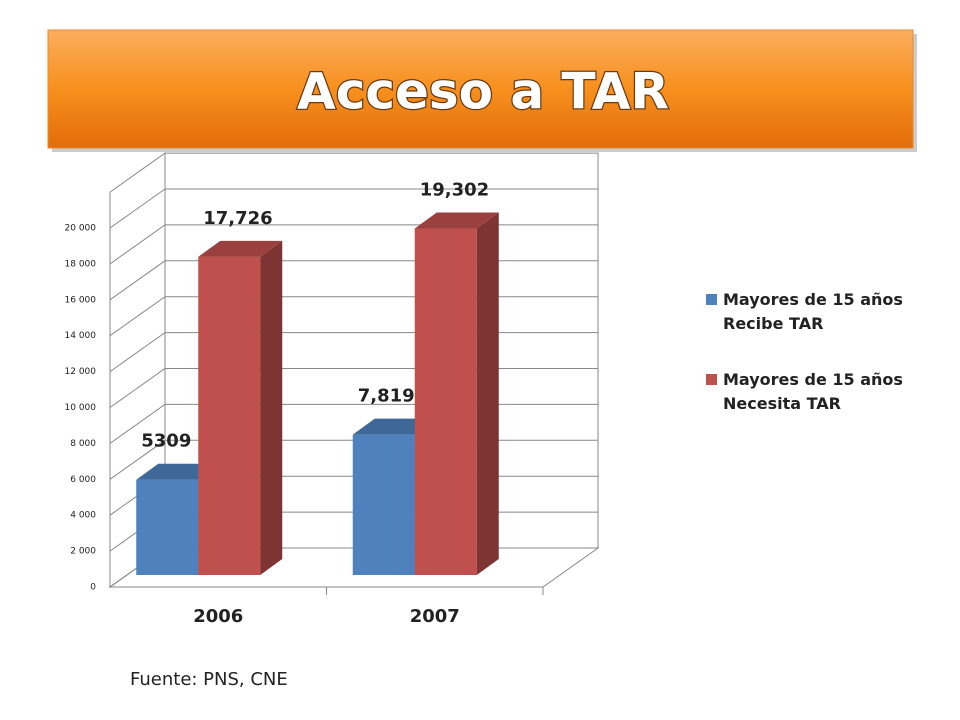 Image resolution: width=960 pixels, height=720 pixels. What do you see at coordinates (81, 336) in the screenshot?
I see `y-tick-label: 14 000` at bounding box center [81, 336].